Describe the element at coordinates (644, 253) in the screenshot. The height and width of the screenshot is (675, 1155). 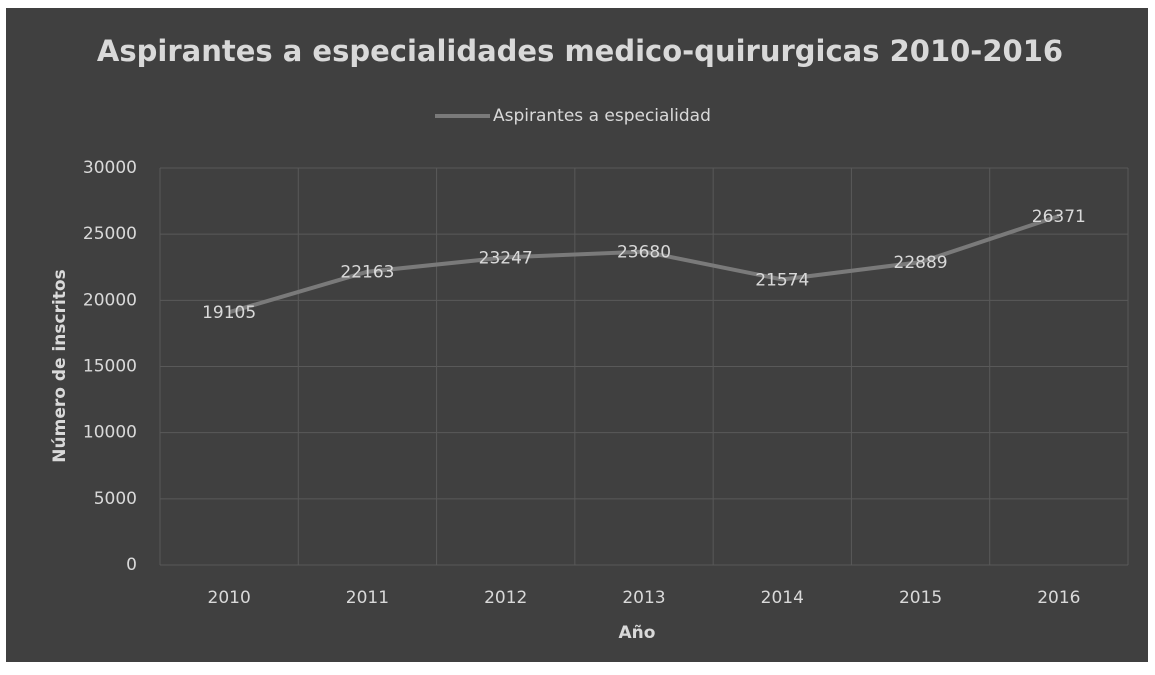
I see `data-label: 23680` at that location.